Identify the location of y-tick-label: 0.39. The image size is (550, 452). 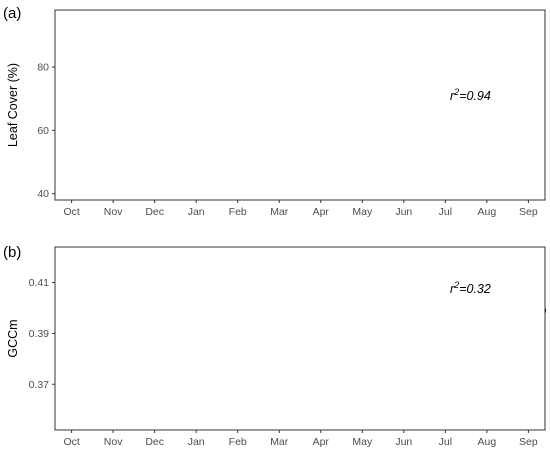
(39, 334).